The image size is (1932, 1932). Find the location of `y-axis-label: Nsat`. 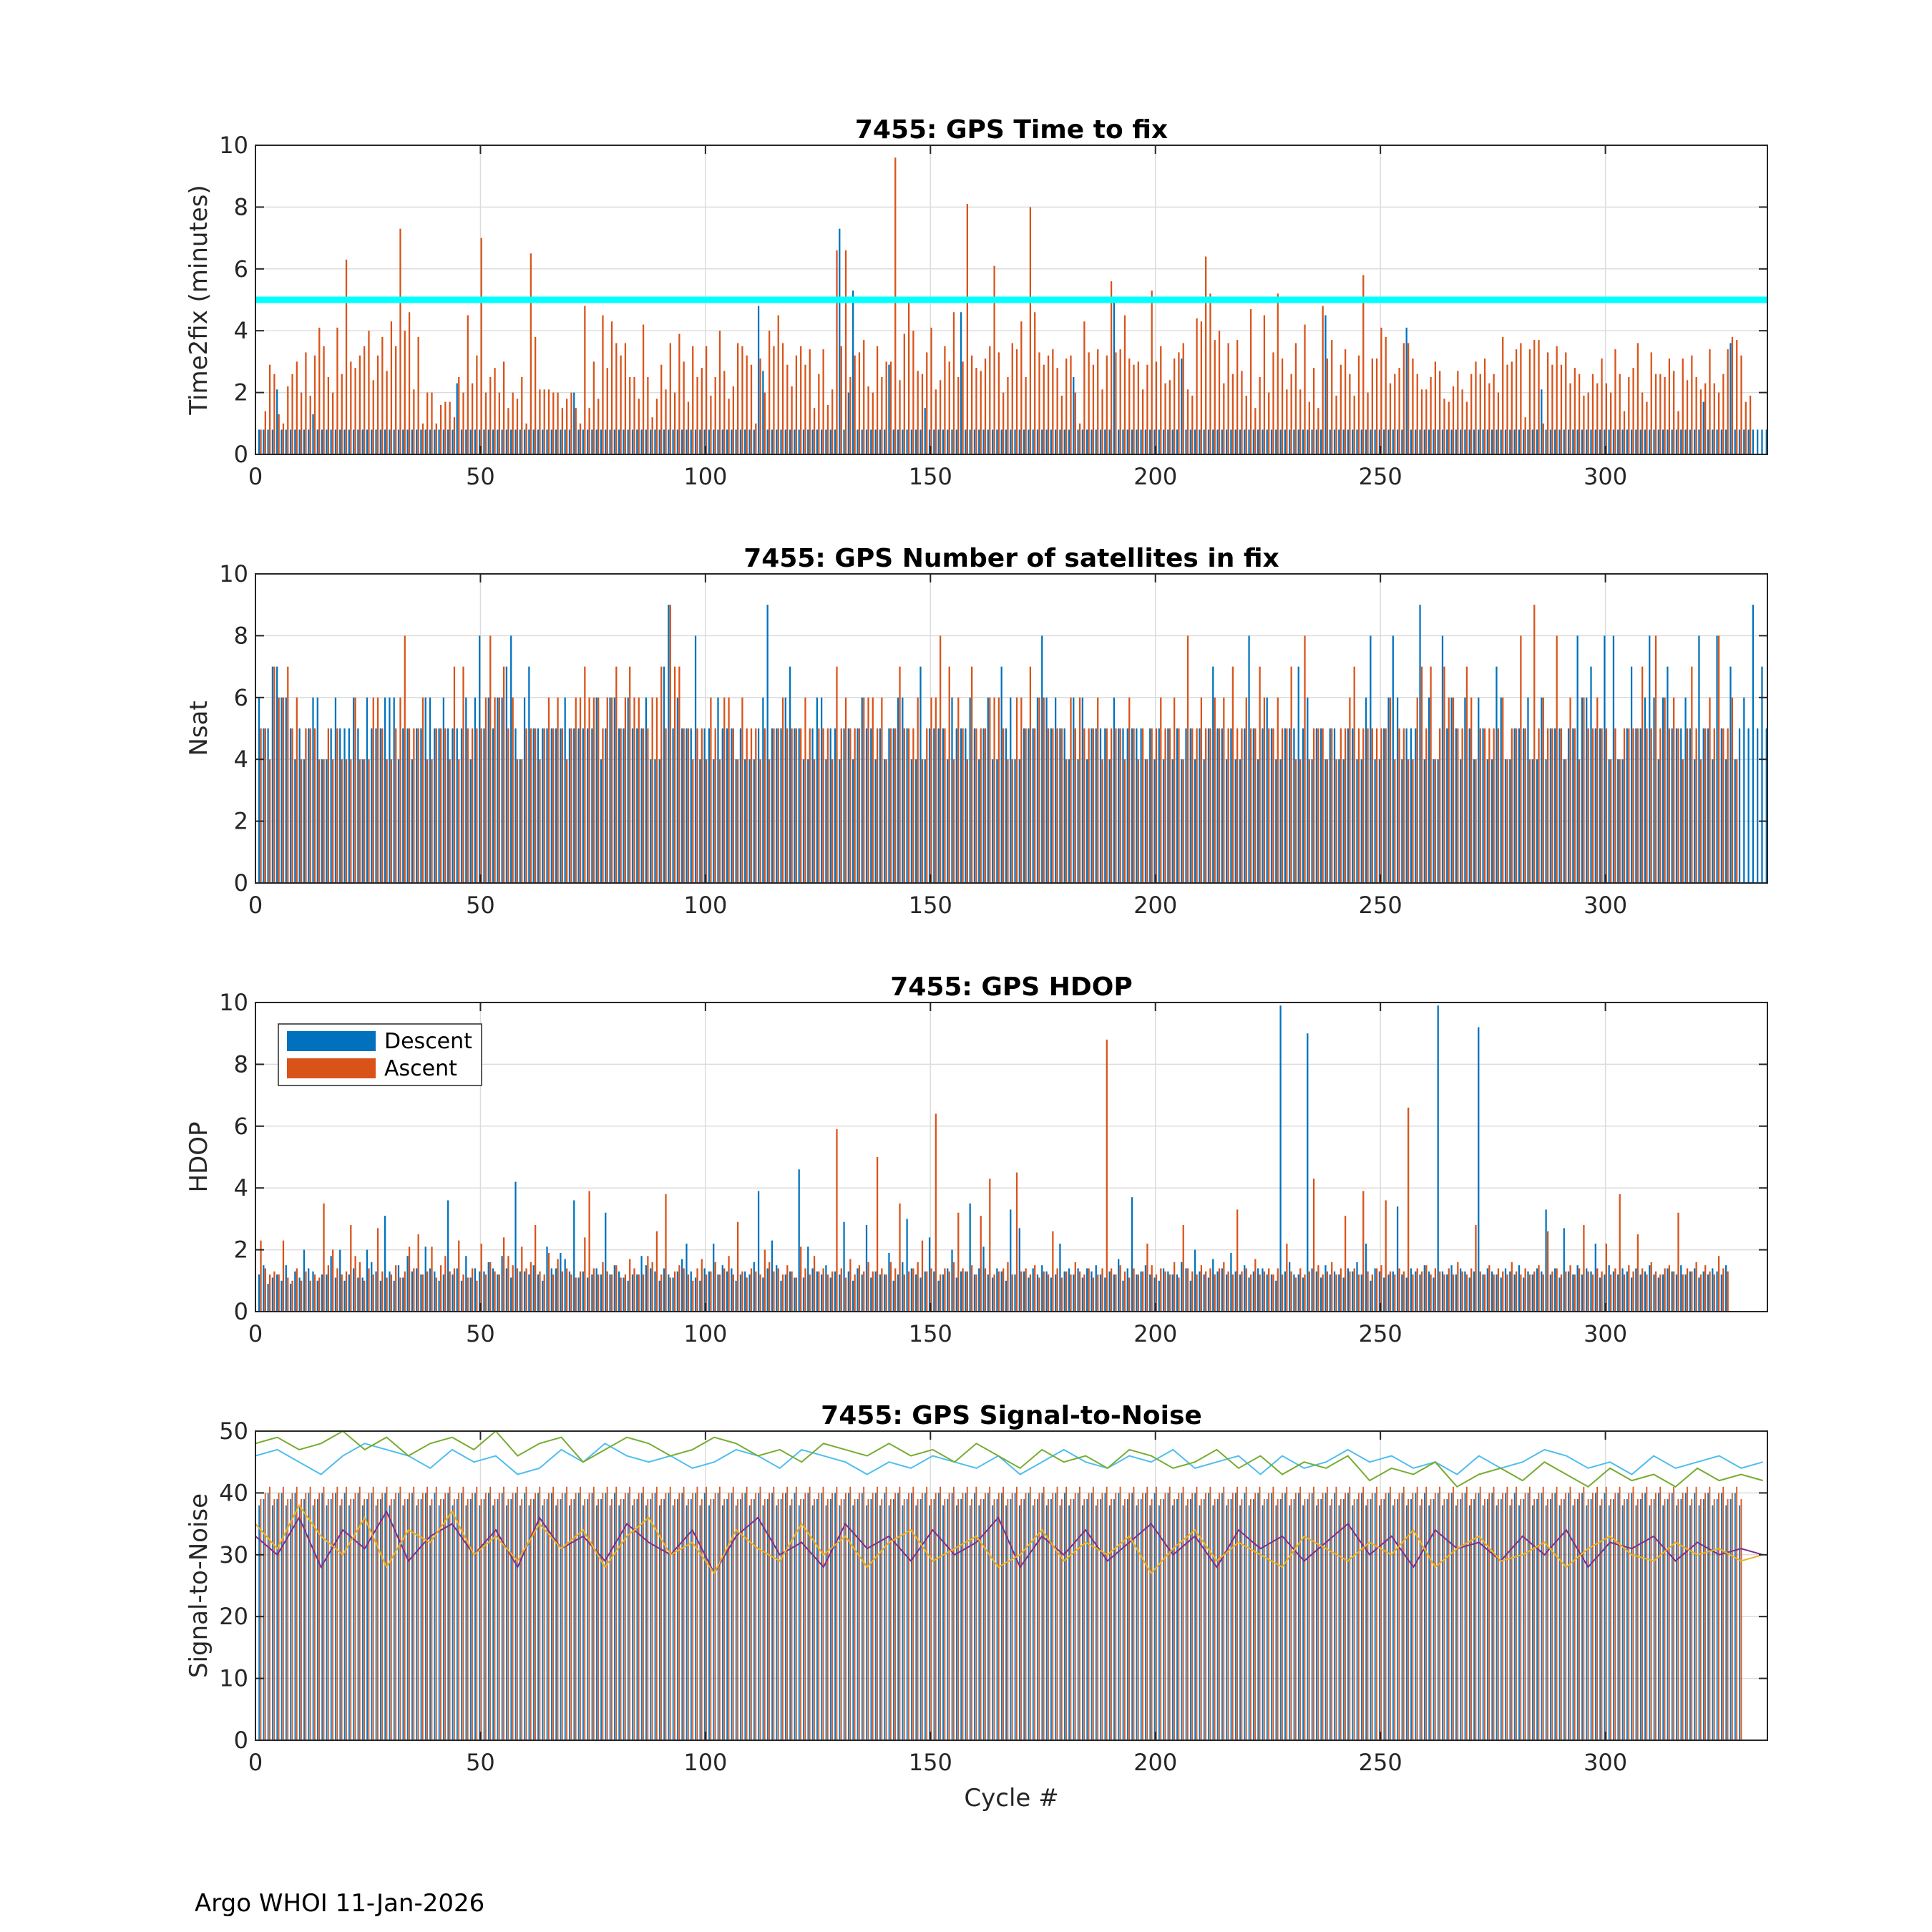

y-axis-label: Nsat is located at coordinates (199, 728).